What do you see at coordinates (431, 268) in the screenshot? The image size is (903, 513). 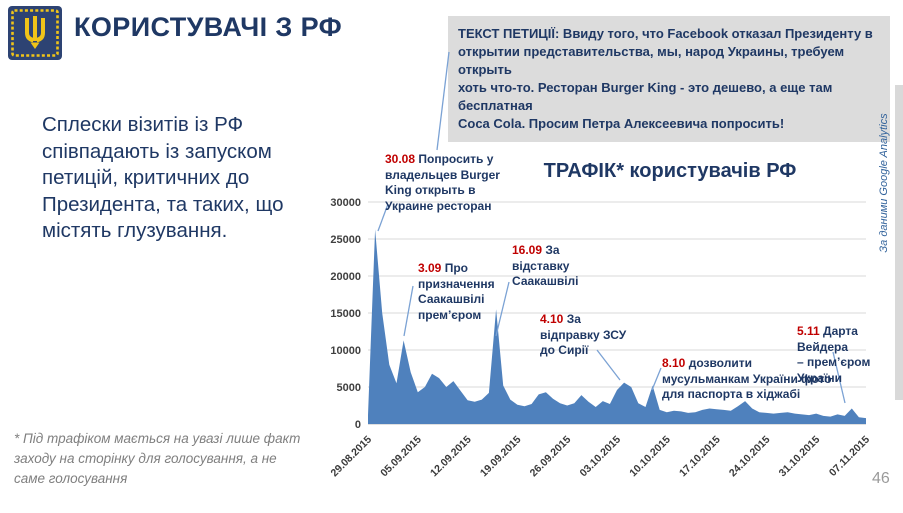 I see `annotation-date: 3.09` at bounding box center [431, 268].